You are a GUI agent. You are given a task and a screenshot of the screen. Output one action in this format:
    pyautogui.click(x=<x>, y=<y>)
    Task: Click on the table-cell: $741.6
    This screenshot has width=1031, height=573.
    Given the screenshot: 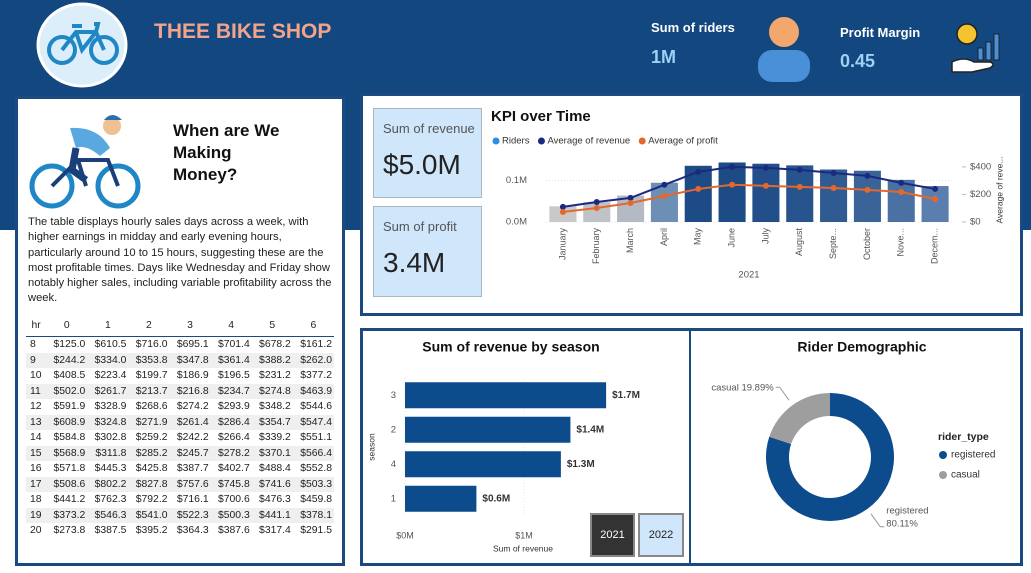 What is the action you would take?
    pyautogui.click(x=272, y=484)
    